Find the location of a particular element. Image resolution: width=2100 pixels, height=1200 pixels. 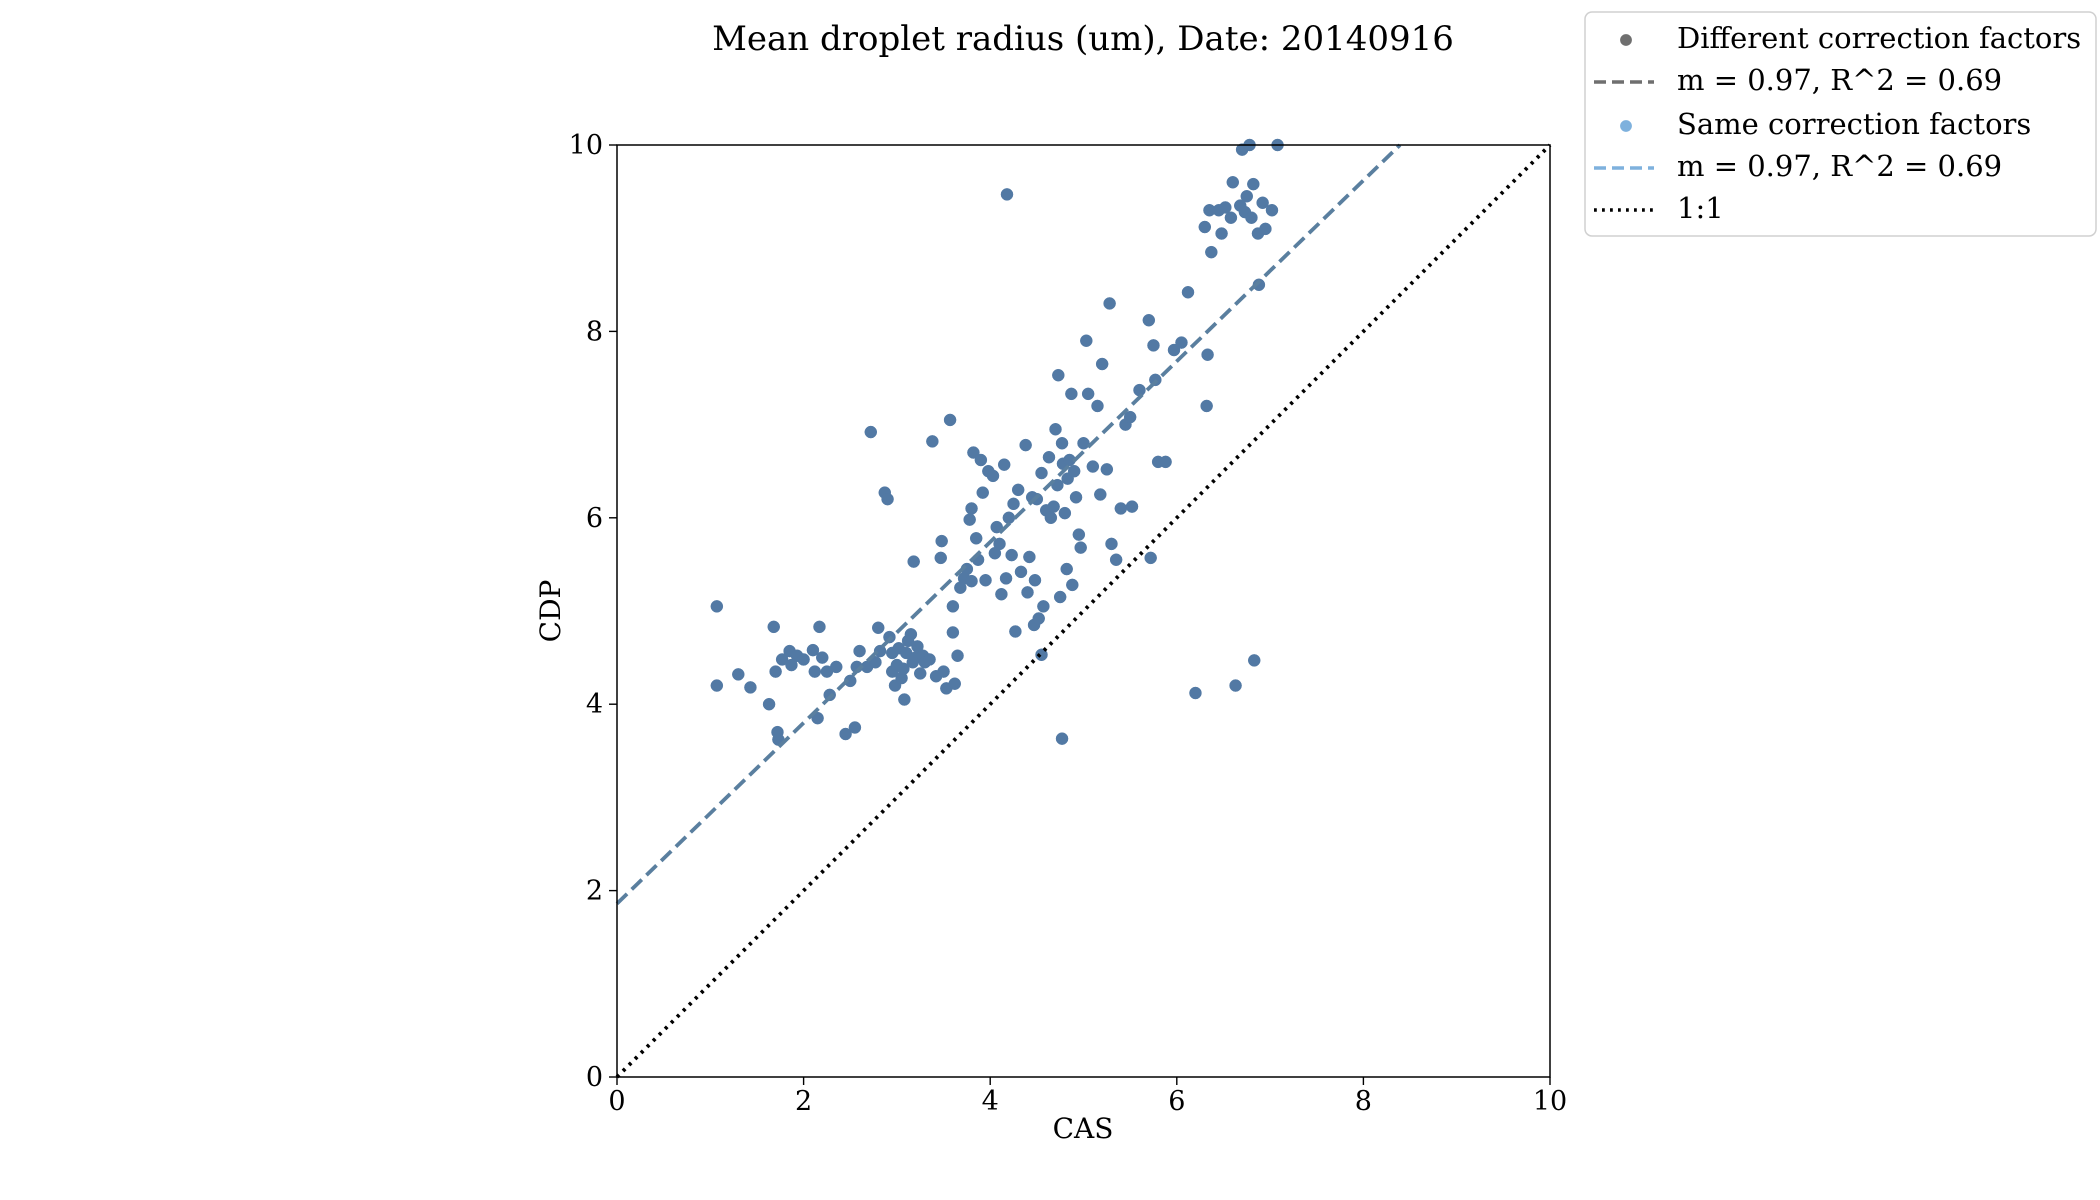

legend-label-same-points: Same correction factors is located at coordinates (1854, 124).